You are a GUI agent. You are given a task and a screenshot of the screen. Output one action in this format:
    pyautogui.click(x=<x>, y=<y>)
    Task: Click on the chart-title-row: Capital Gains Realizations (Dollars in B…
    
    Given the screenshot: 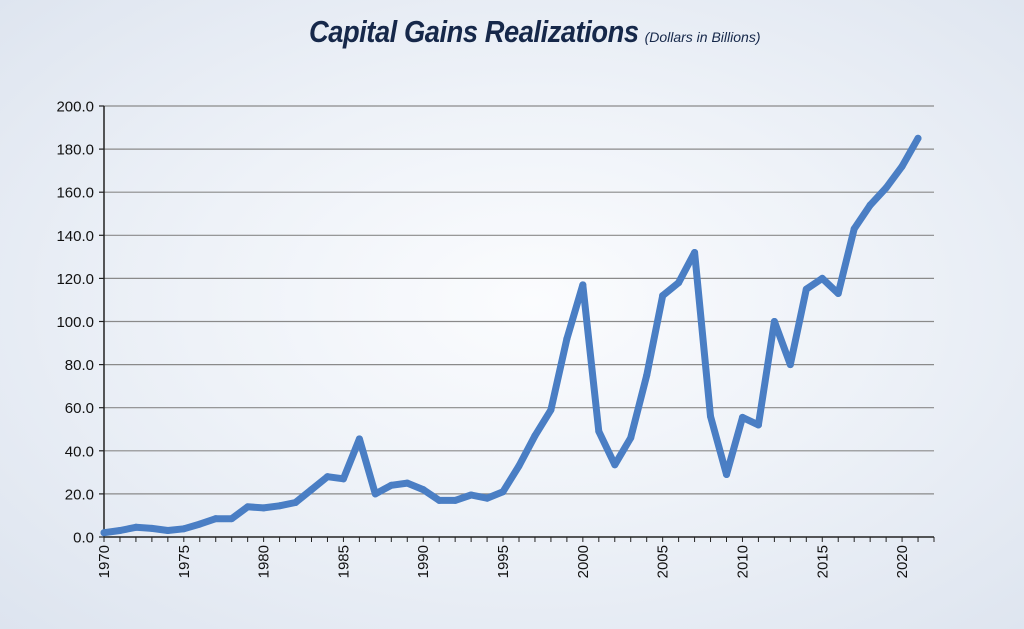 What is the action you would take?
    pyautogui.click(x=512, y=32)
    